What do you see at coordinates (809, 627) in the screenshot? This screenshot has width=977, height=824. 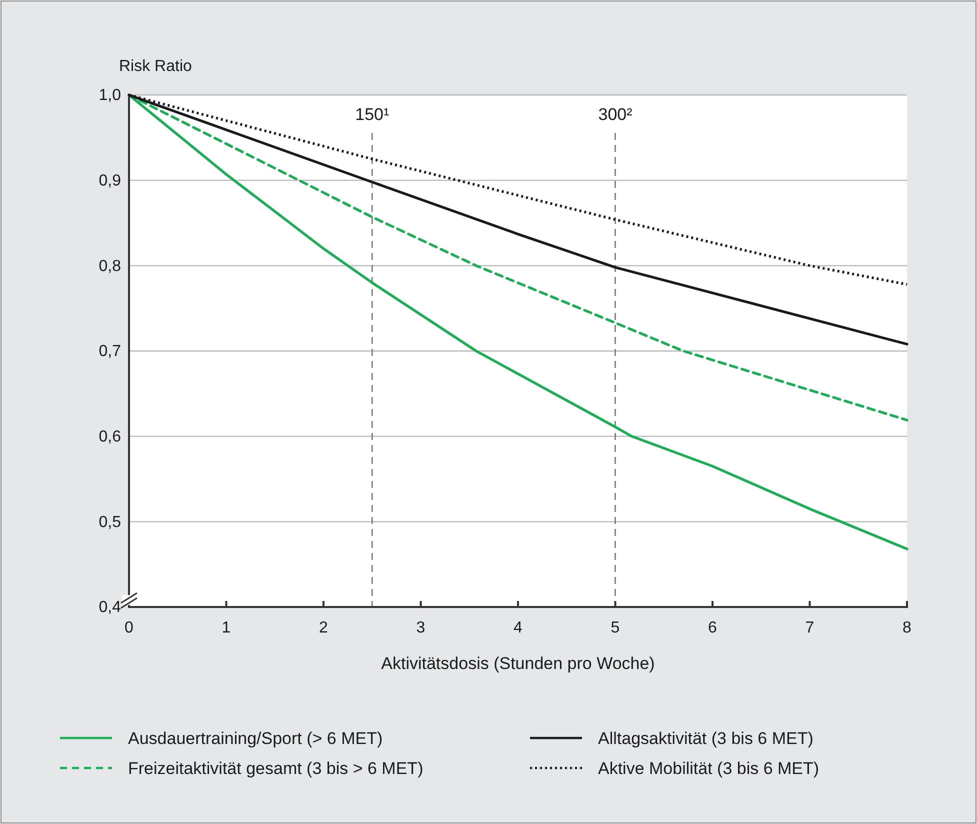 I see `x-tick-label: 7` at bounding box center [809, 627].